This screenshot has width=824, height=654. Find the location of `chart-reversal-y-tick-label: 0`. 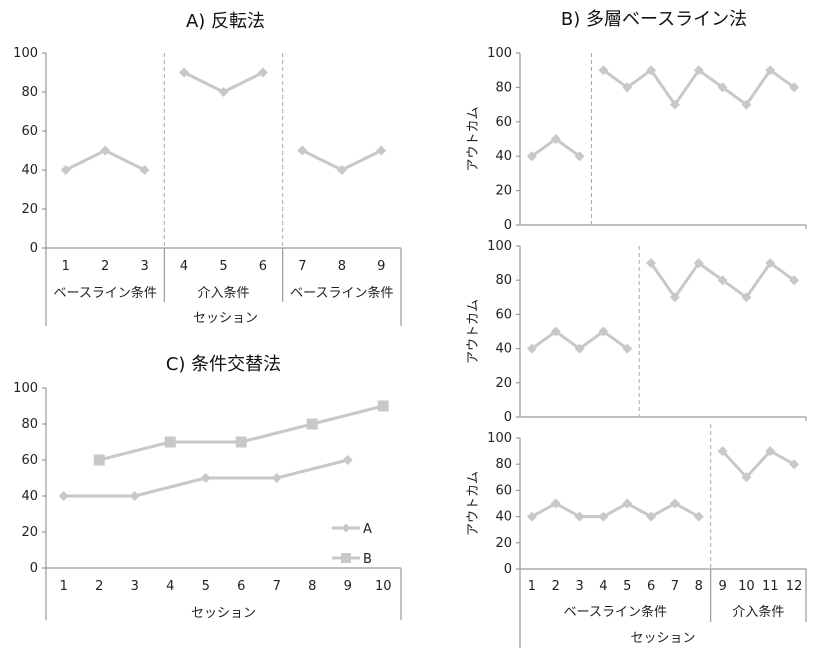

chart-reversal-y-tick-label: 0 is located at coordinates (34, 248).